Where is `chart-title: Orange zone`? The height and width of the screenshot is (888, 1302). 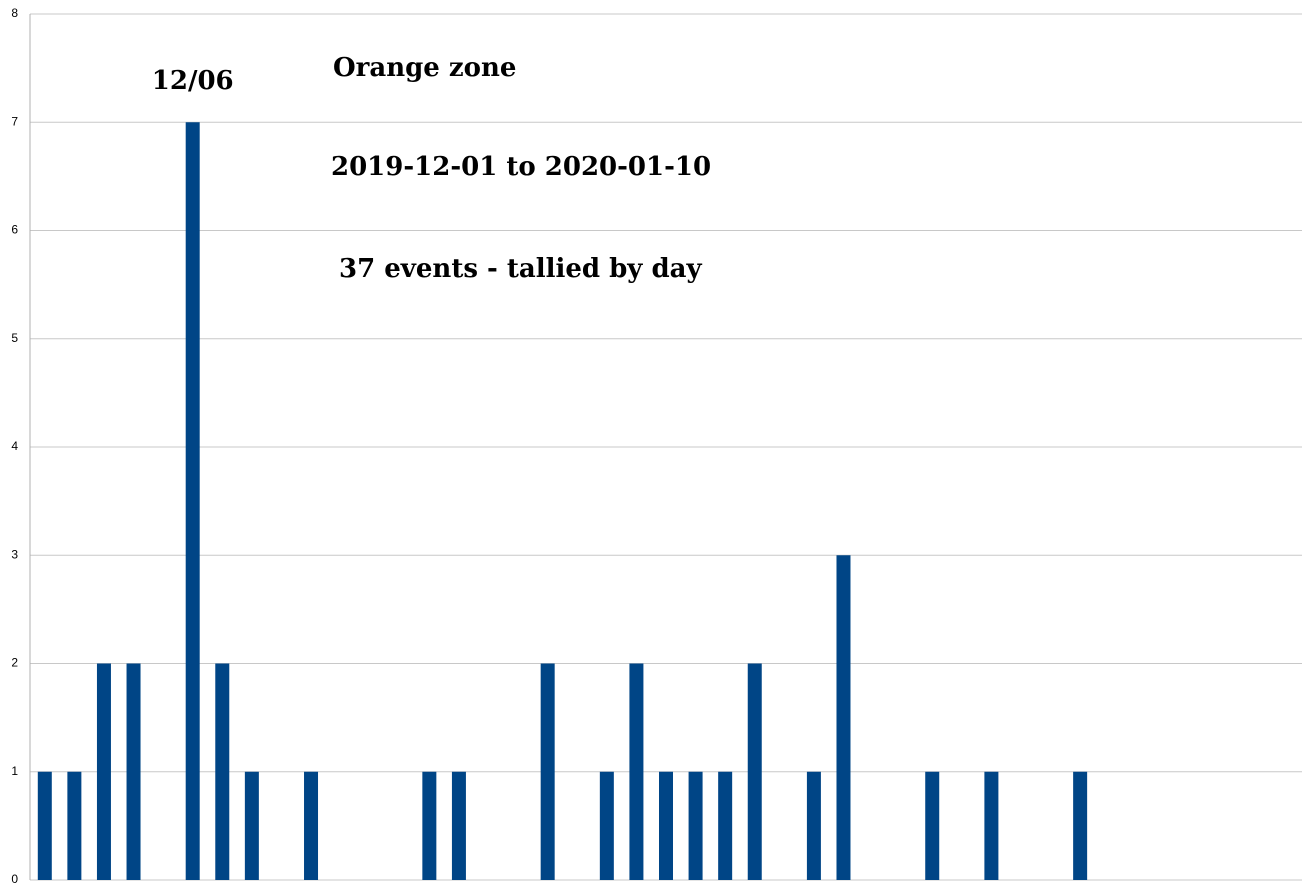 chart-title: Orange zone is located at coordinates (424, 68).